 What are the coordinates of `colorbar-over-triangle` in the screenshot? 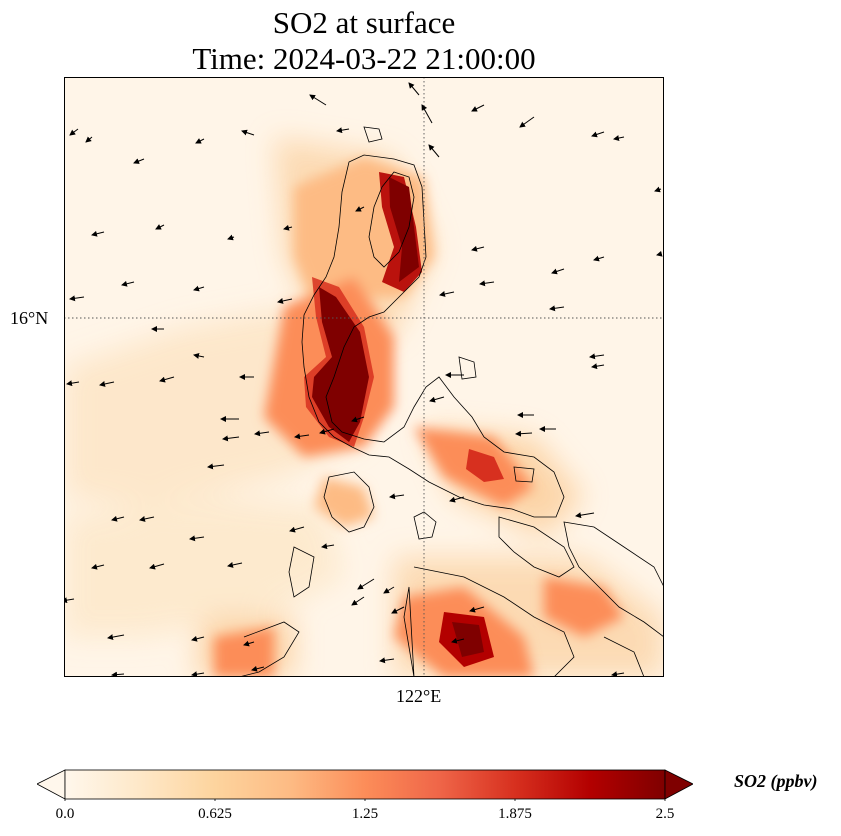 It's located at (678, 784).